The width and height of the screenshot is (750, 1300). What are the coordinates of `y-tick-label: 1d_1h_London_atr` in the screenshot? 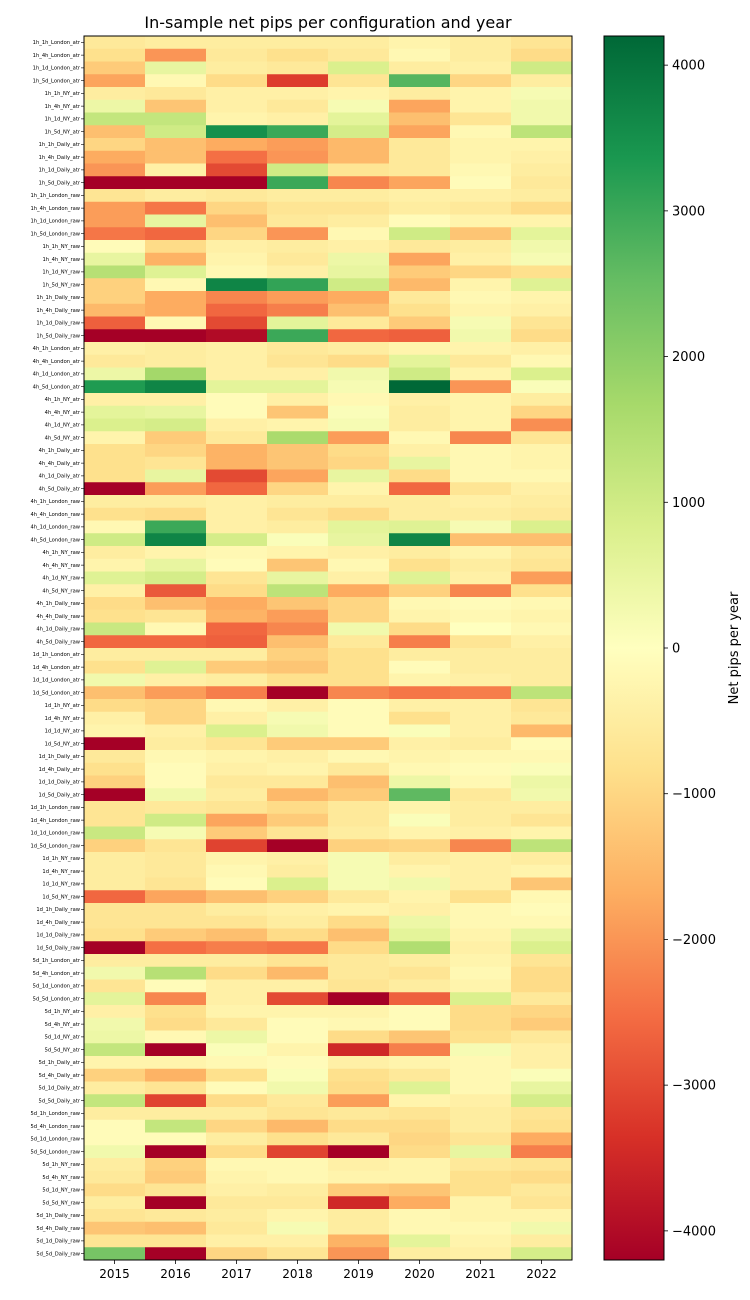 It's located at (57, 655).